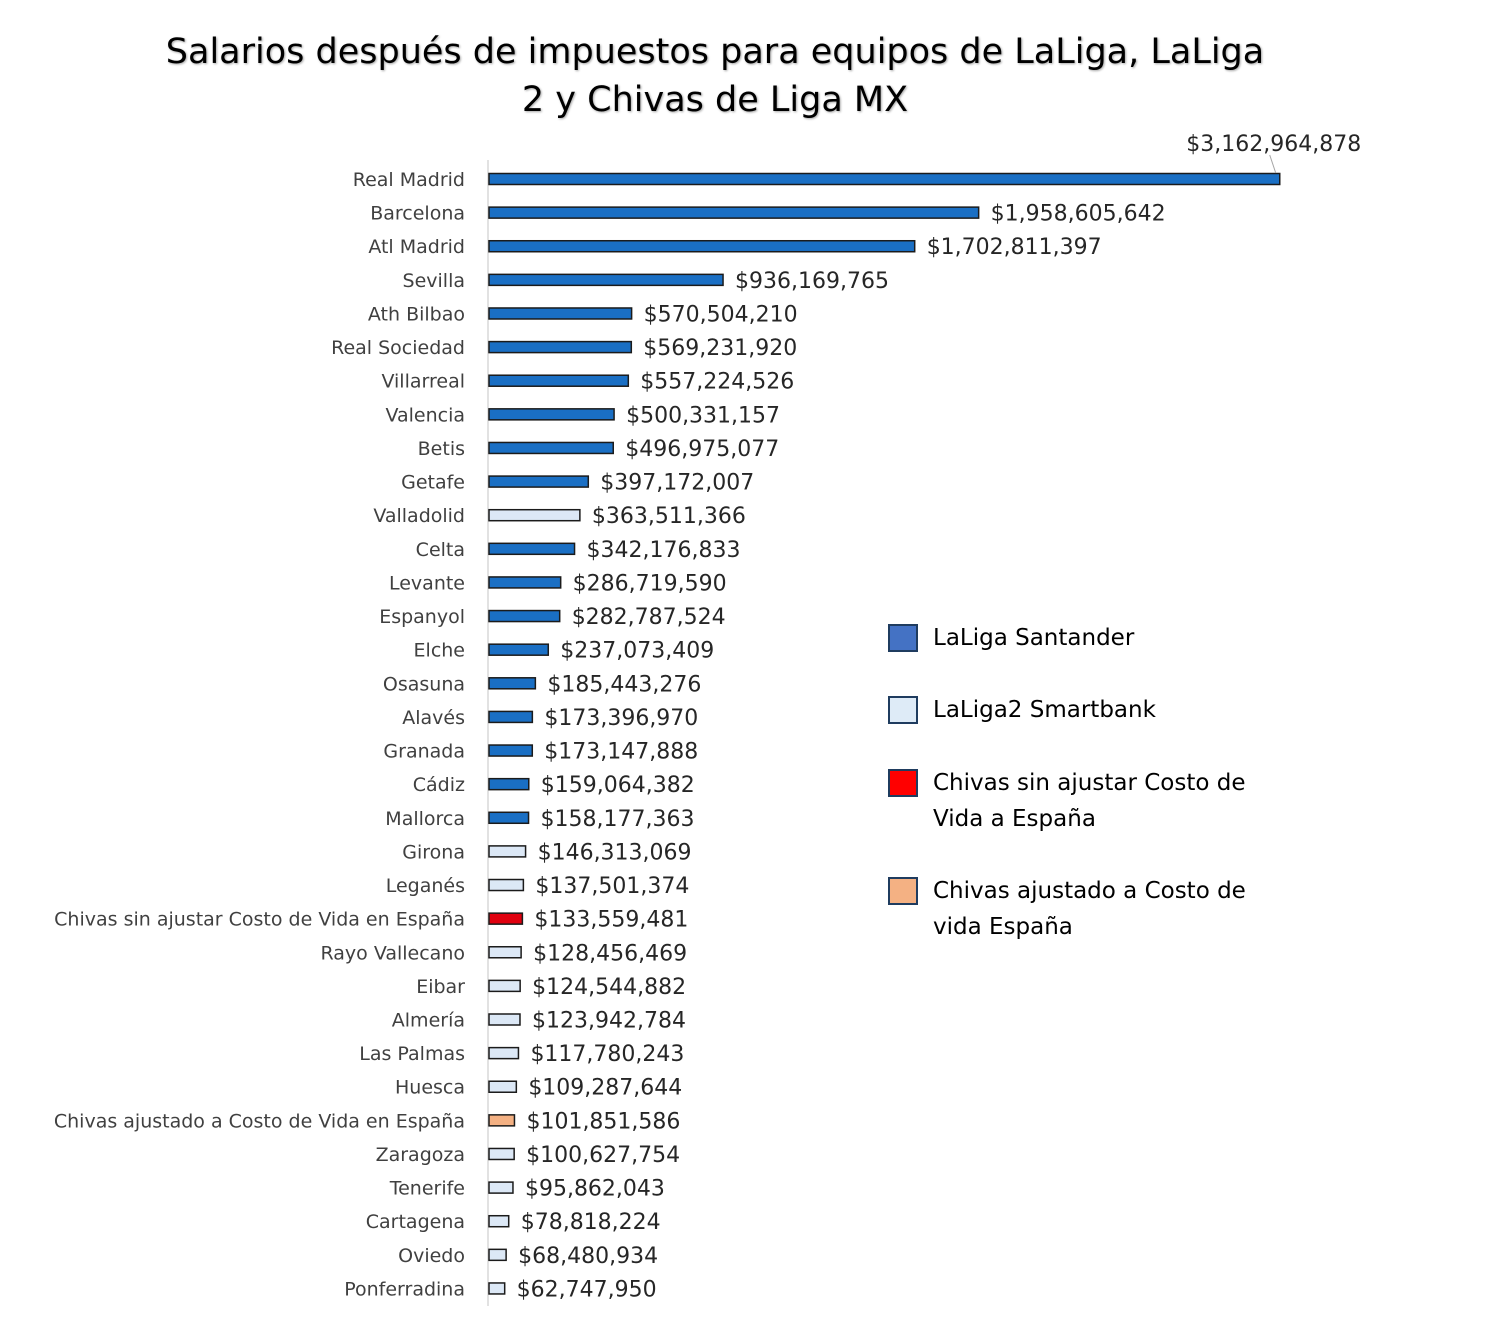 The image size is (1486, 1338). Describe the element at coordinates (439, 651) in the screenshot. I see `category-label: Elche` at that location.